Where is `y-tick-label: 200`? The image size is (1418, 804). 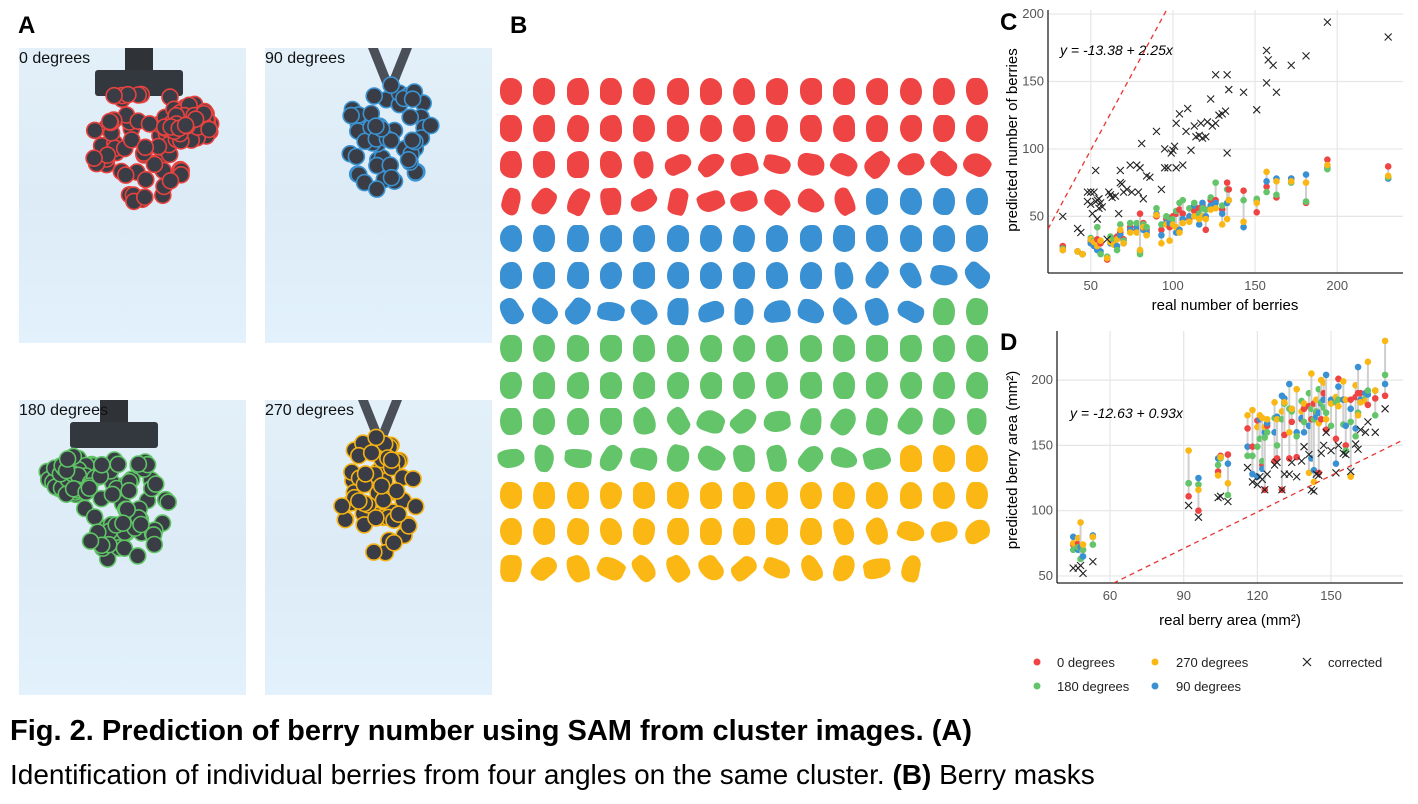 y-tick-label: 200 is located at coordinates (1033, 13).